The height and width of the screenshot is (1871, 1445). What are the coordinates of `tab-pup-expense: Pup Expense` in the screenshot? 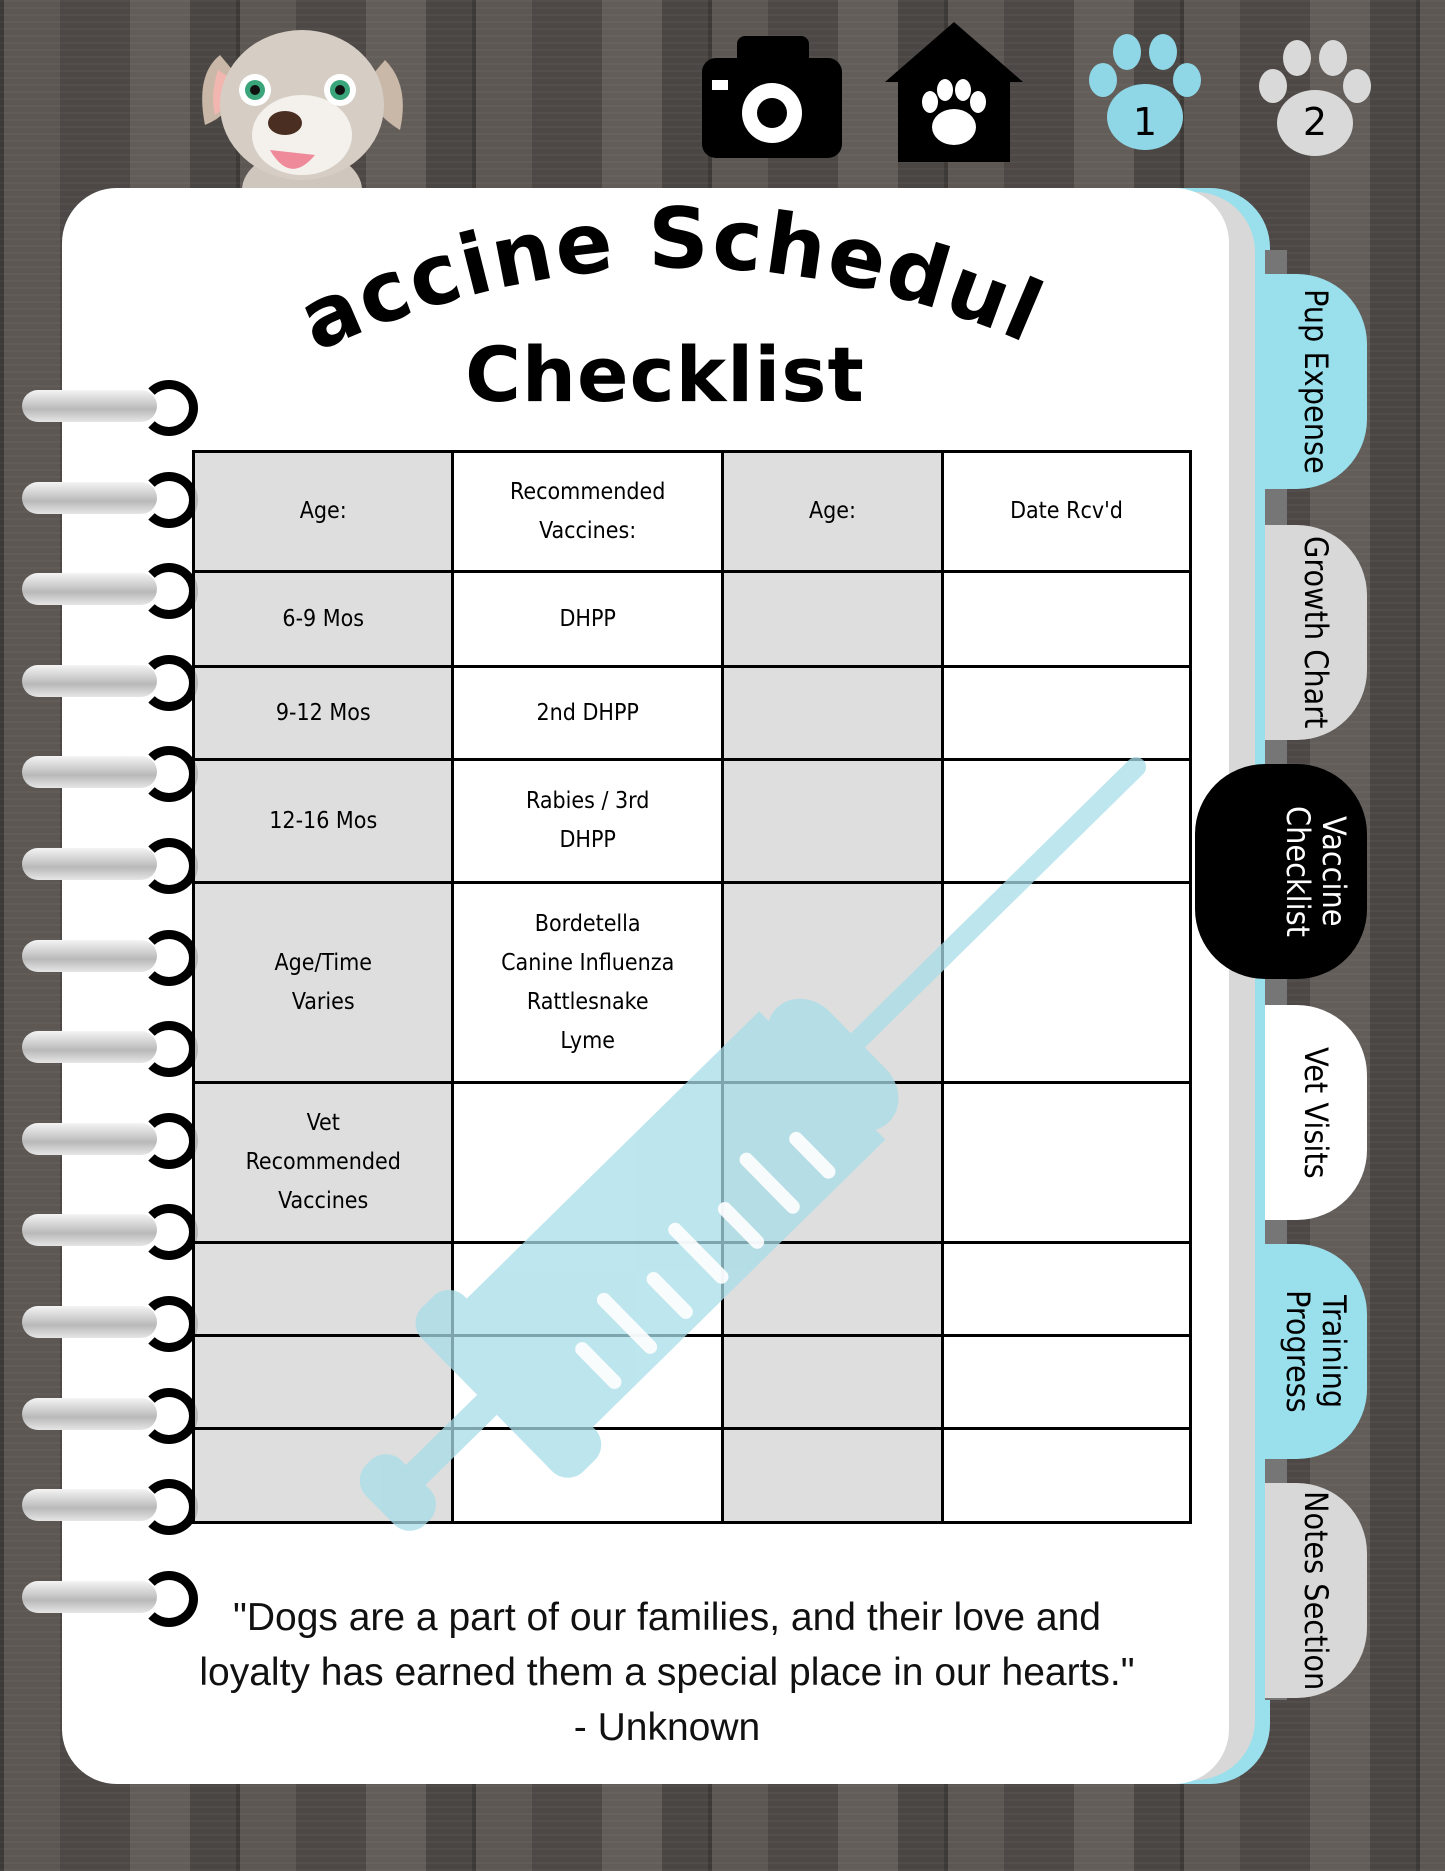 It's located at (1316, 381).